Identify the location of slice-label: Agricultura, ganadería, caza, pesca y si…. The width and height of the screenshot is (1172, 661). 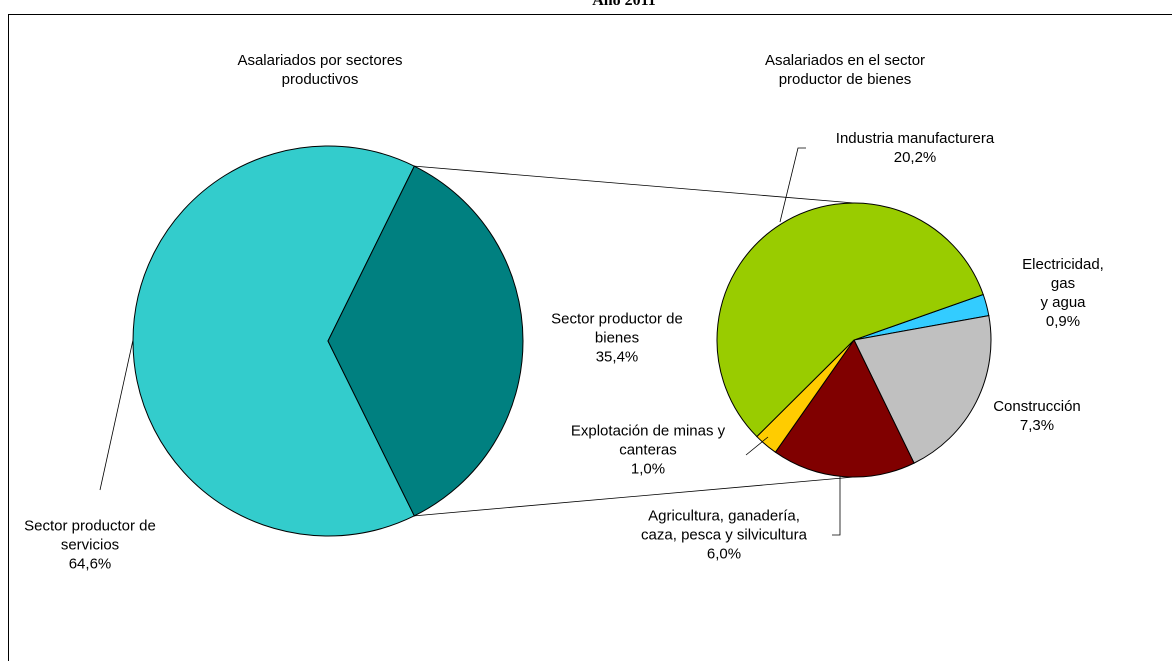
(724, 535).